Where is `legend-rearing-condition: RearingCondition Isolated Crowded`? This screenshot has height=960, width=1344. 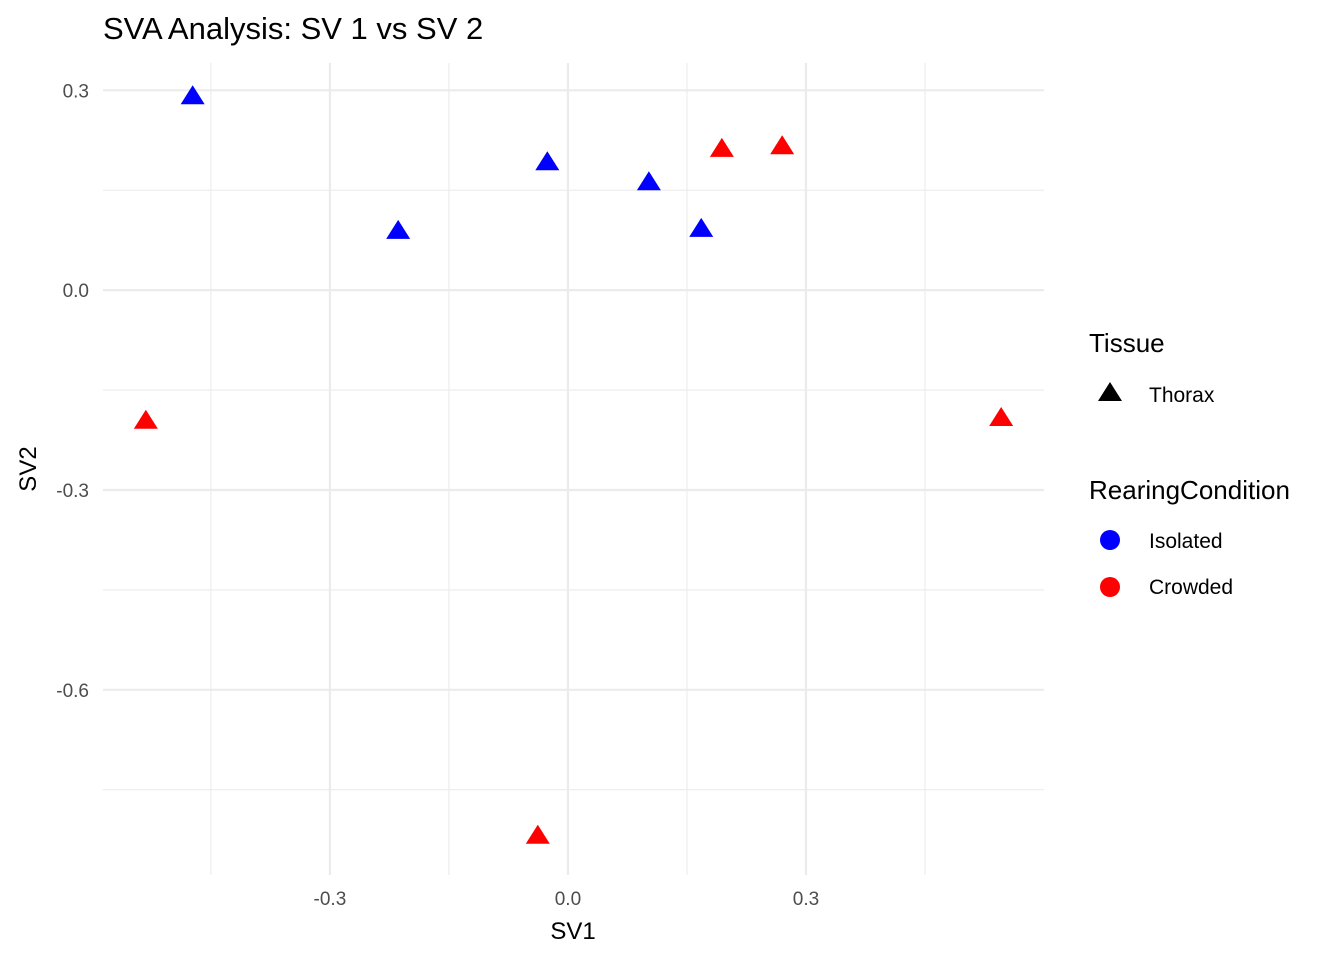 legend-rearing-condition: RearingCondition Isolated Crowded is located at coordinates (1189, 537).